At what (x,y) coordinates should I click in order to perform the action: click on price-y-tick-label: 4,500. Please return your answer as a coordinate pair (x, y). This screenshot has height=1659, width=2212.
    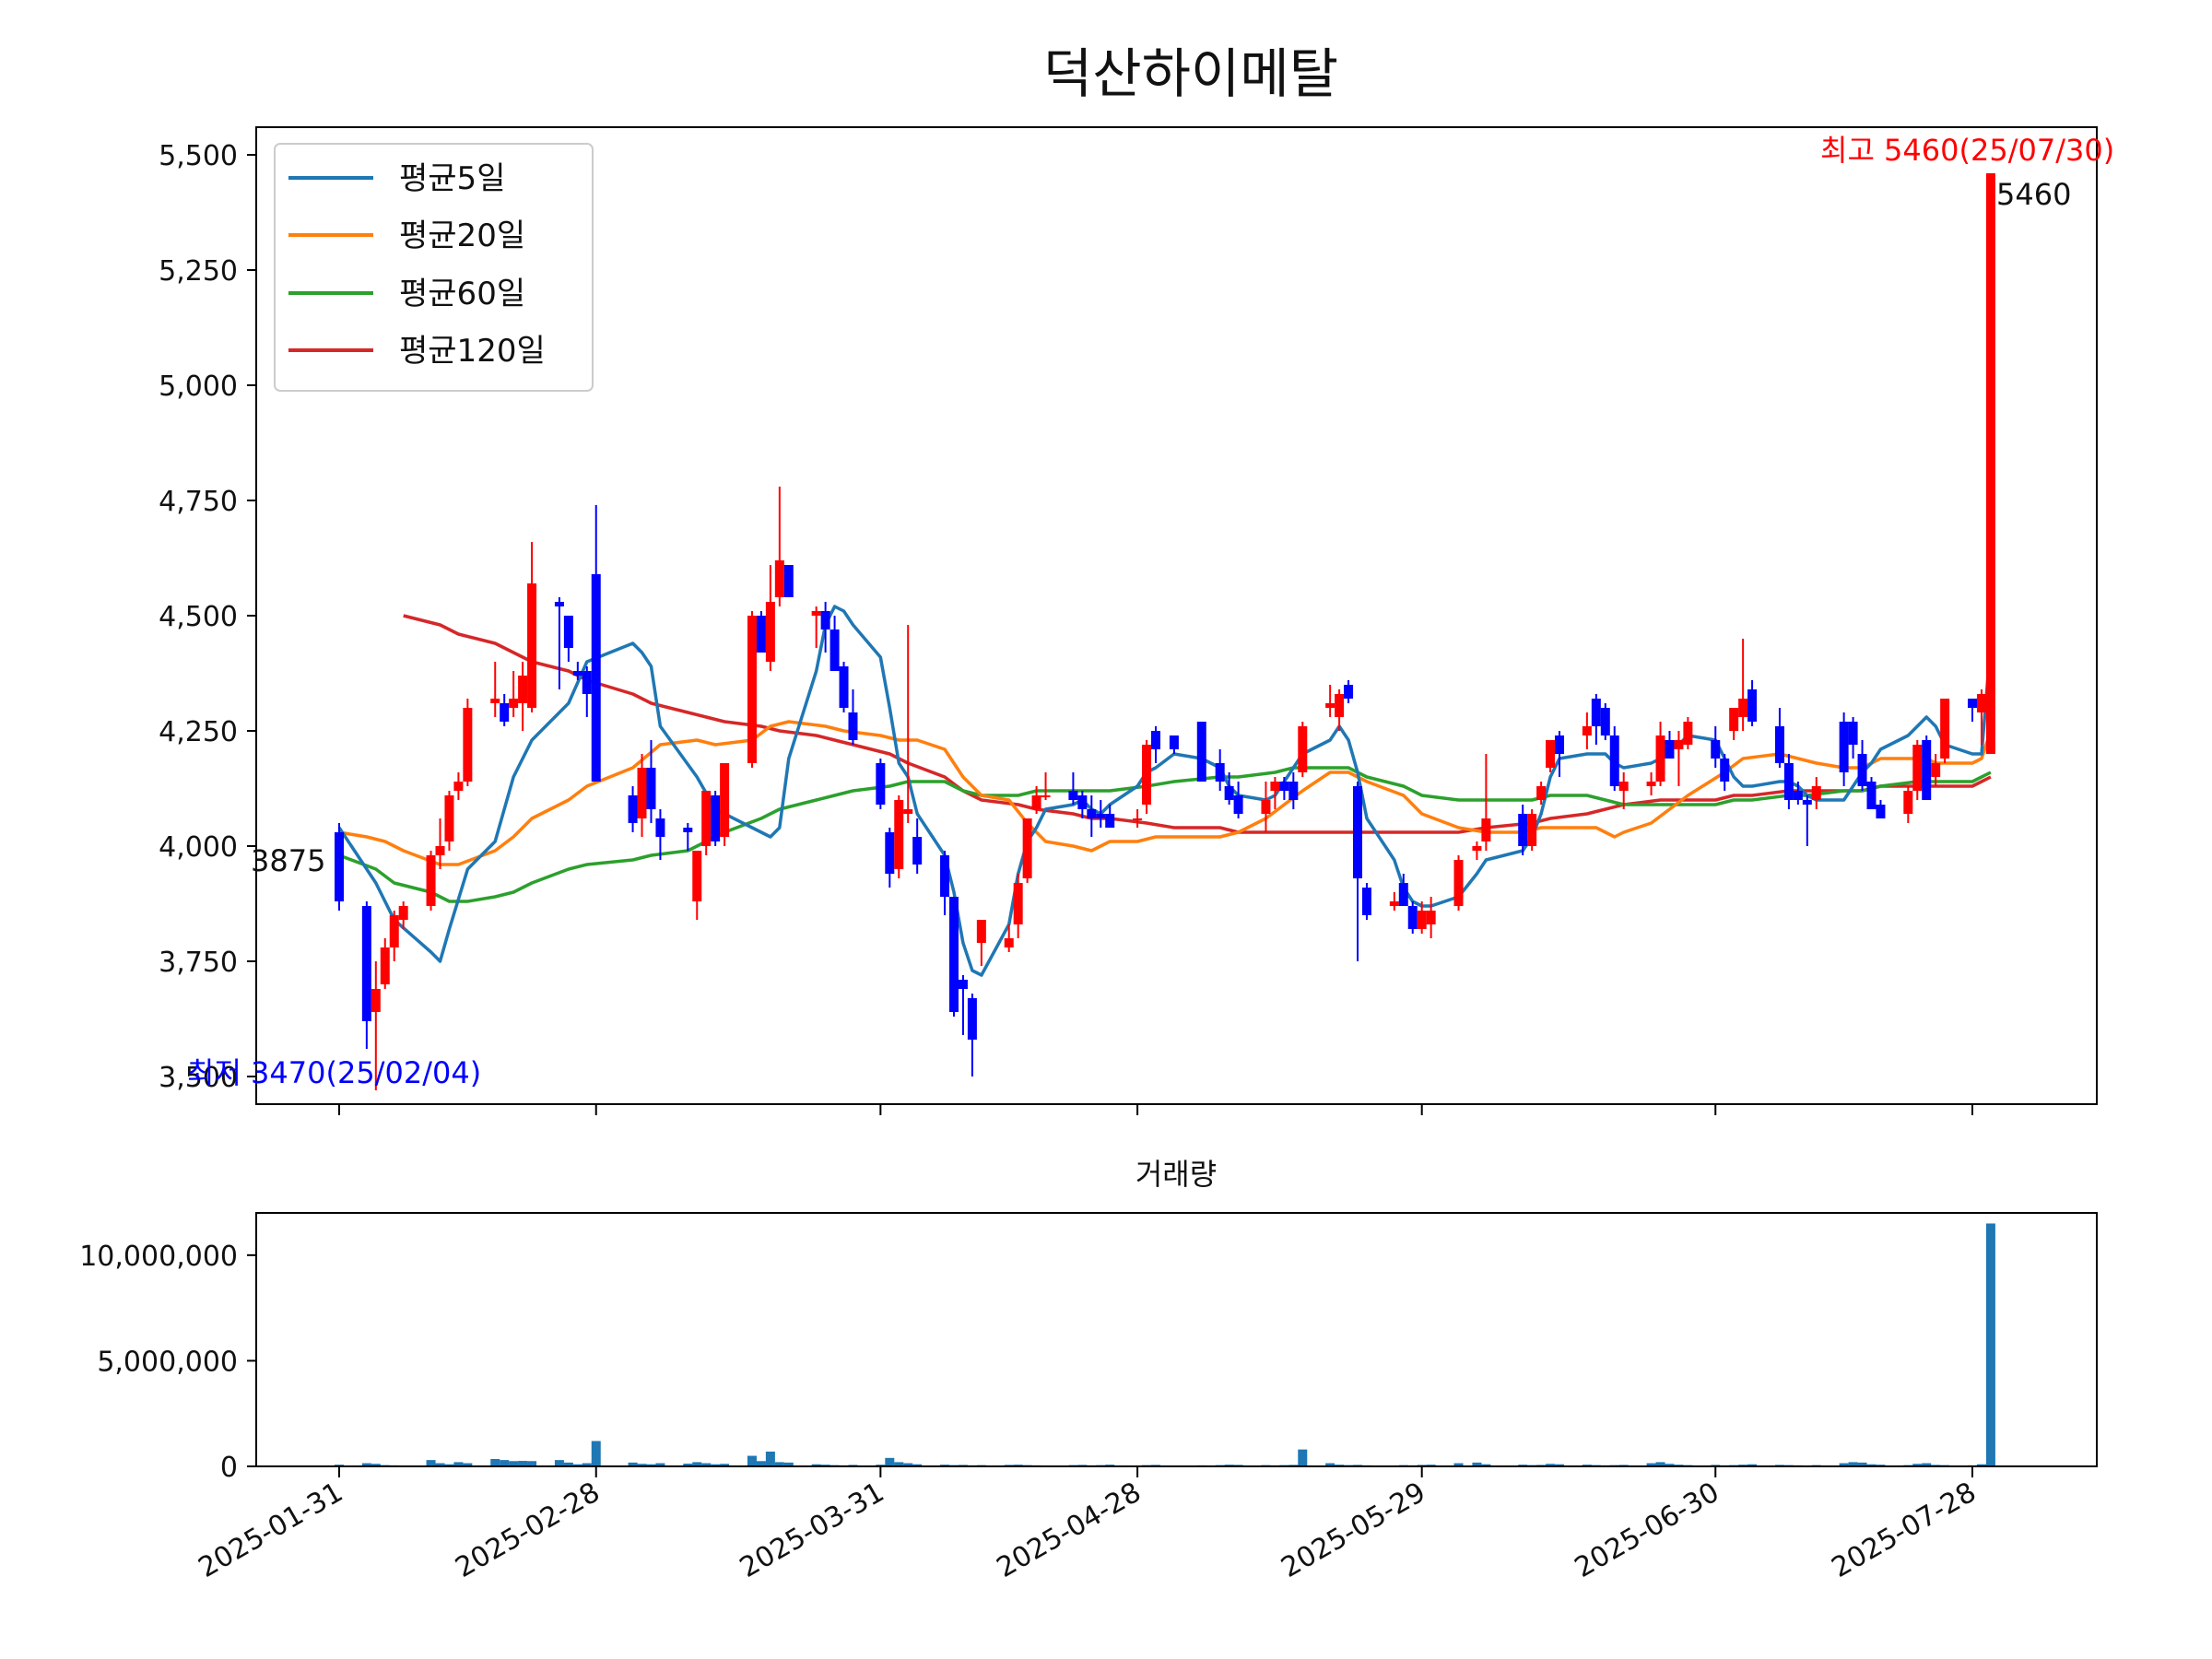
    Looking at the image, I should click on (198, 617).